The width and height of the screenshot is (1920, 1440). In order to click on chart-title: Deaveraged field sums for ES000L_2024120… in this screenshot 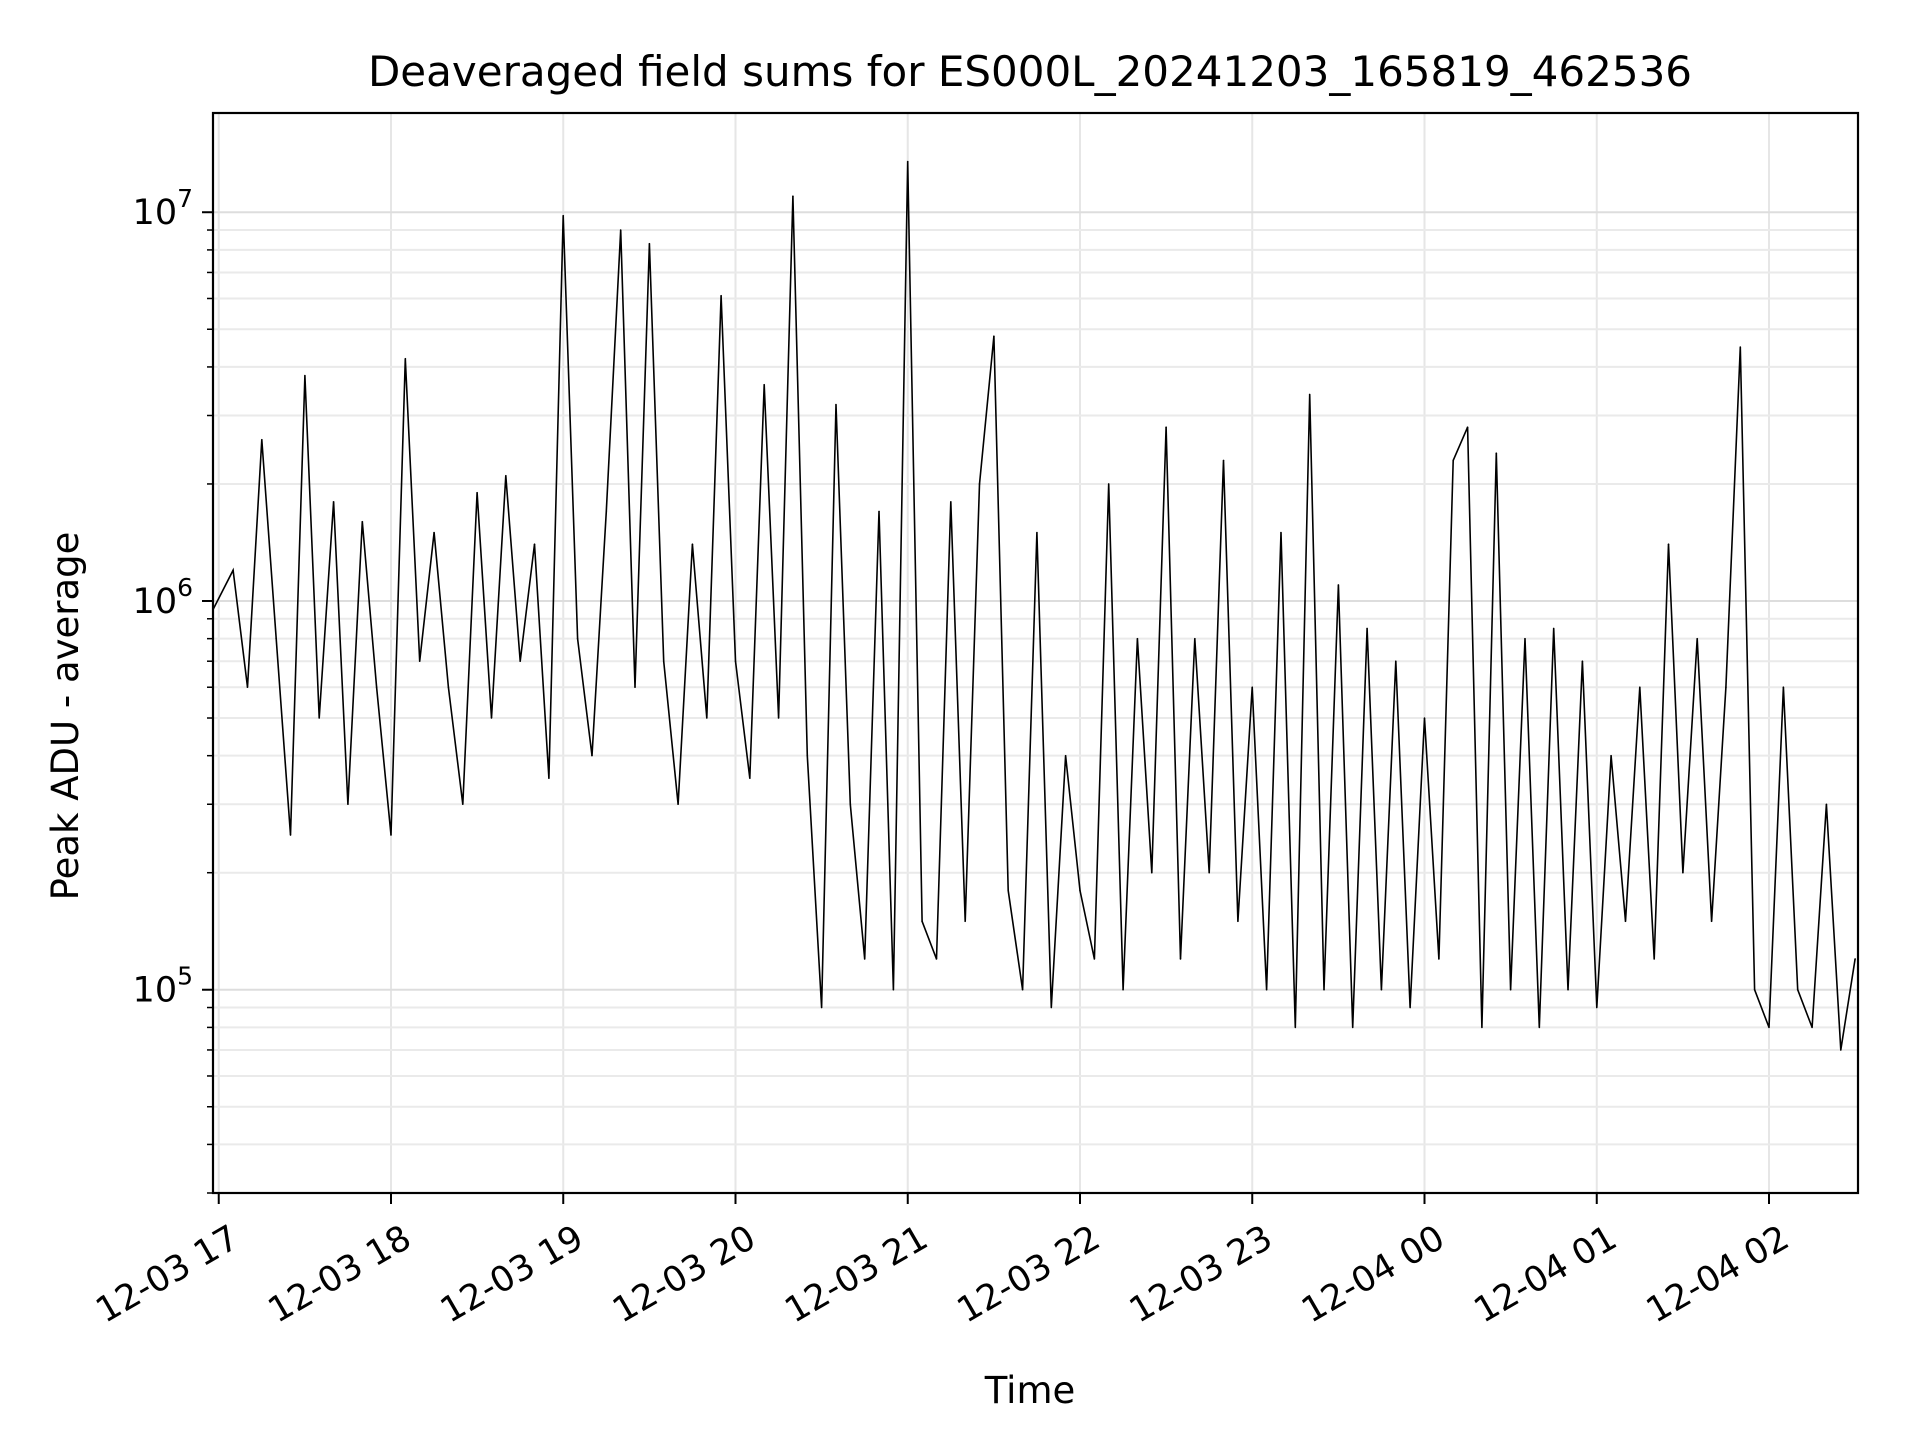, I will do `click(1030, 71)`.